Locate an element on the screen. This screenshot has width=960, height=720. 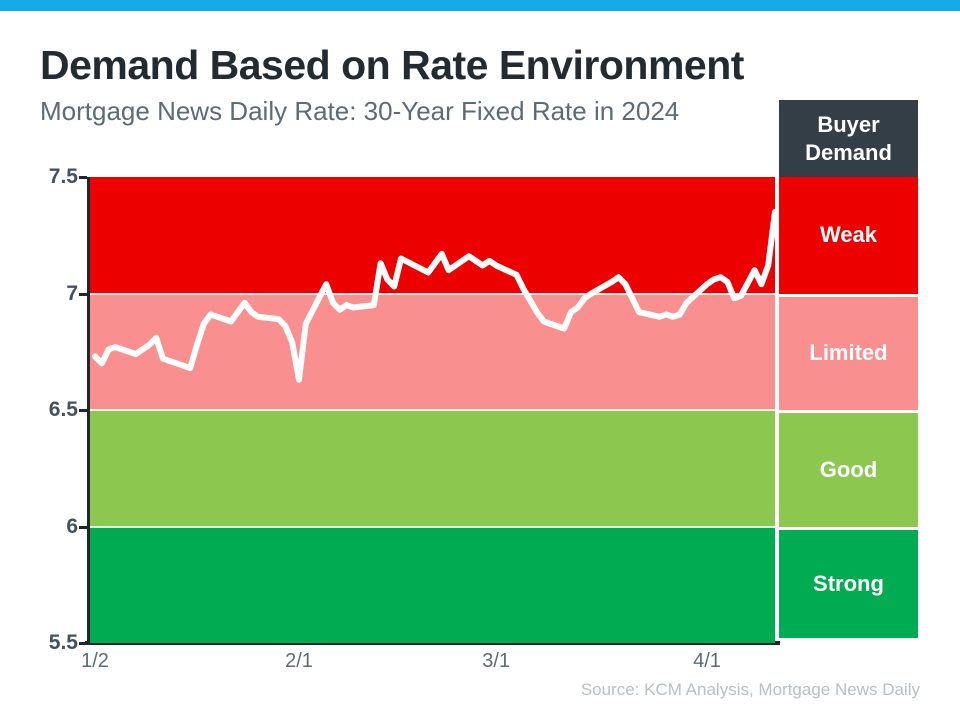
legend-bands: Weak Limited Good Strong is located at coordinates (848, 407).